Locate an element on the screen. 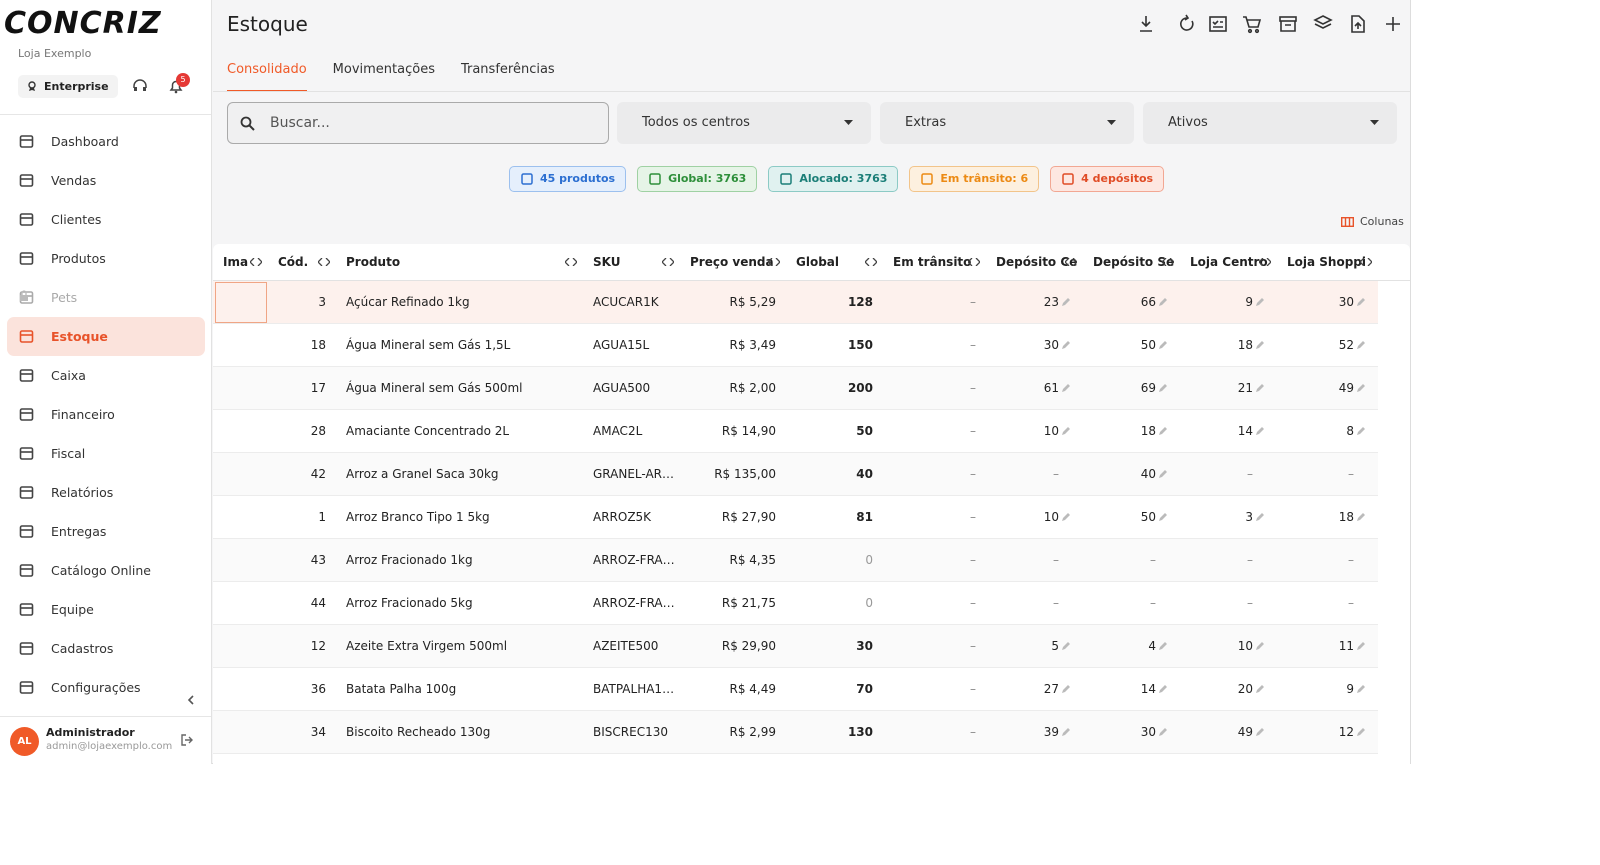 The height and width of the screenshot is (865, 1600). table-cell: 66 is located at coordinates (1131, 302).